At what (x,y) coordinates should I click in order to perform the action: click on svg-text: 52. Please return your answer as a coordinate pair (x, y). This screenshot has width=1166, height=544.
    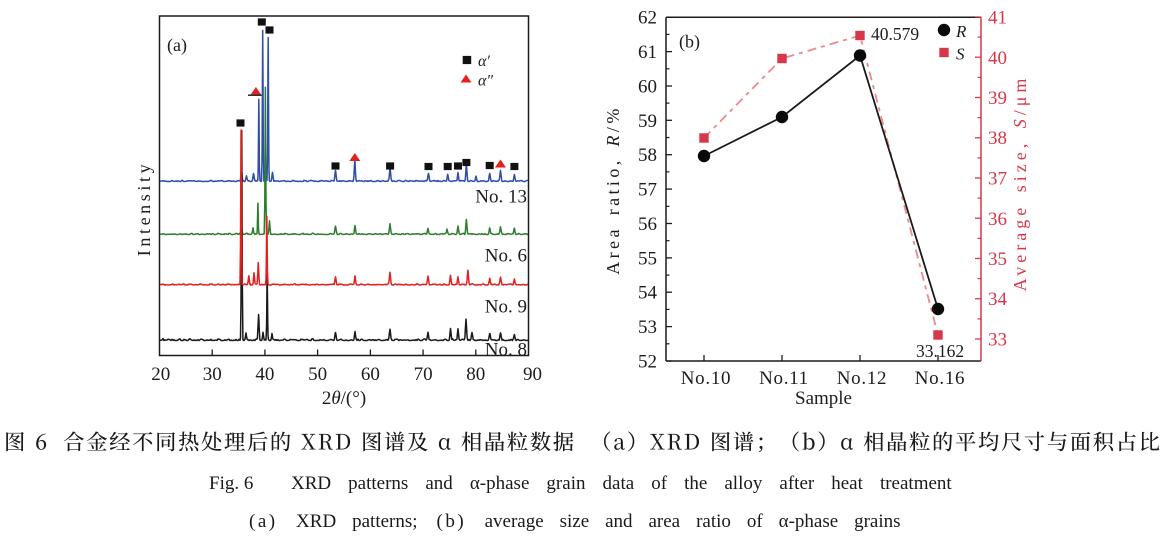
    Looking at the image, I should click on (647, 362).